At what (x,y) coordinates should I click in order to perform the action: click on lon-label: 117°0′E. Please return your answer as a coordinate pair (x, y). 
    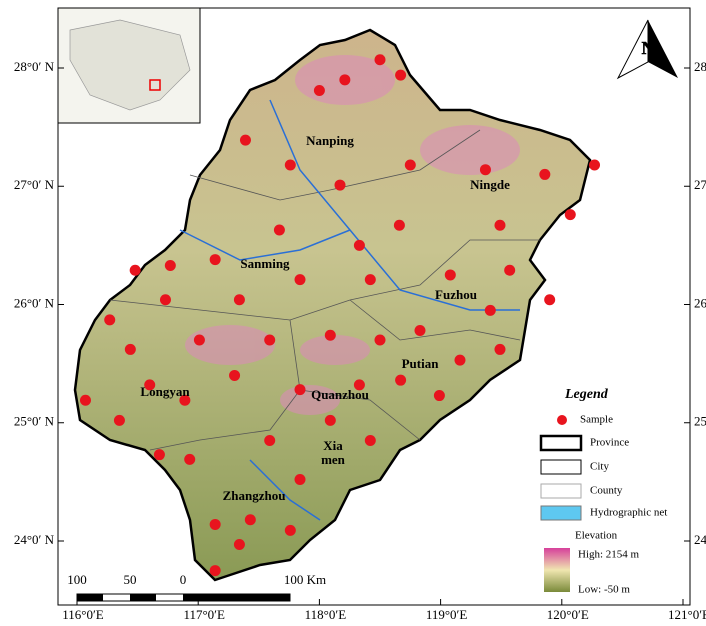
    Looking at the image, I should click on (204, 614).